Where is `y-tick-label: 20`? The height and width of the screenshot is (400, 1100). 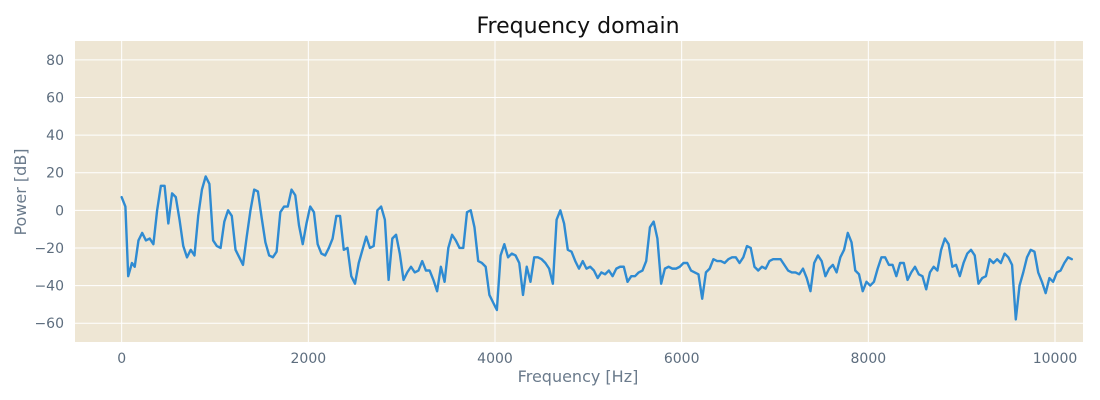 y-tick-label: 20 is located at coordinates (55, 174).